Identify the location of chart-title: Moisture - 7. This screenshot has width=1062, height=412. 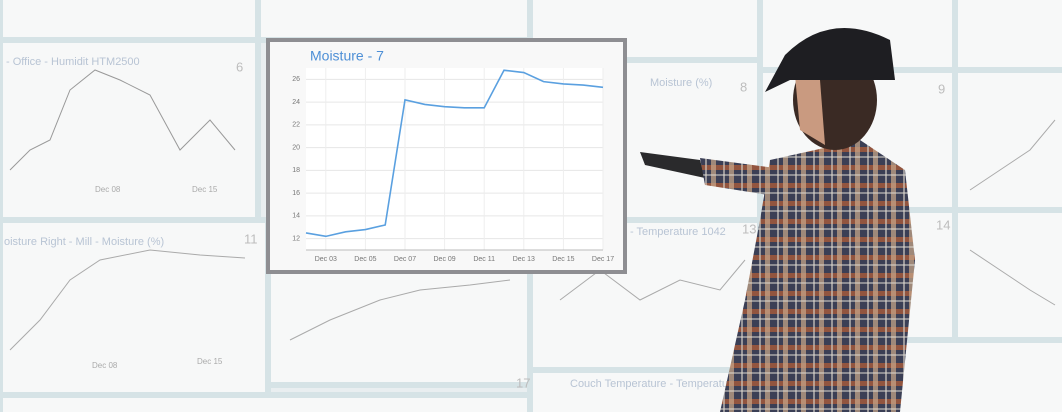
(347, 56).